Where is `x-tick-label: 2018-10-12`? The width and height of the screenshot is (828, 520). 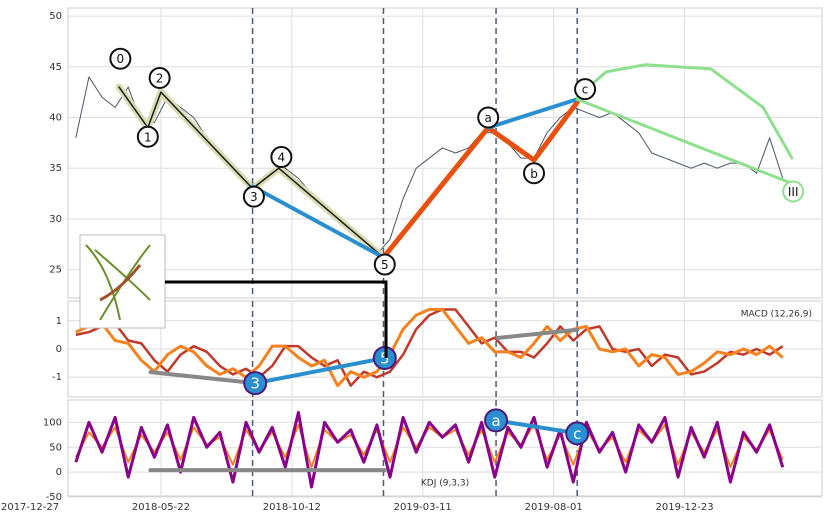 x-tick-label: 2018-10-12 is located at coordinates (292, 507).